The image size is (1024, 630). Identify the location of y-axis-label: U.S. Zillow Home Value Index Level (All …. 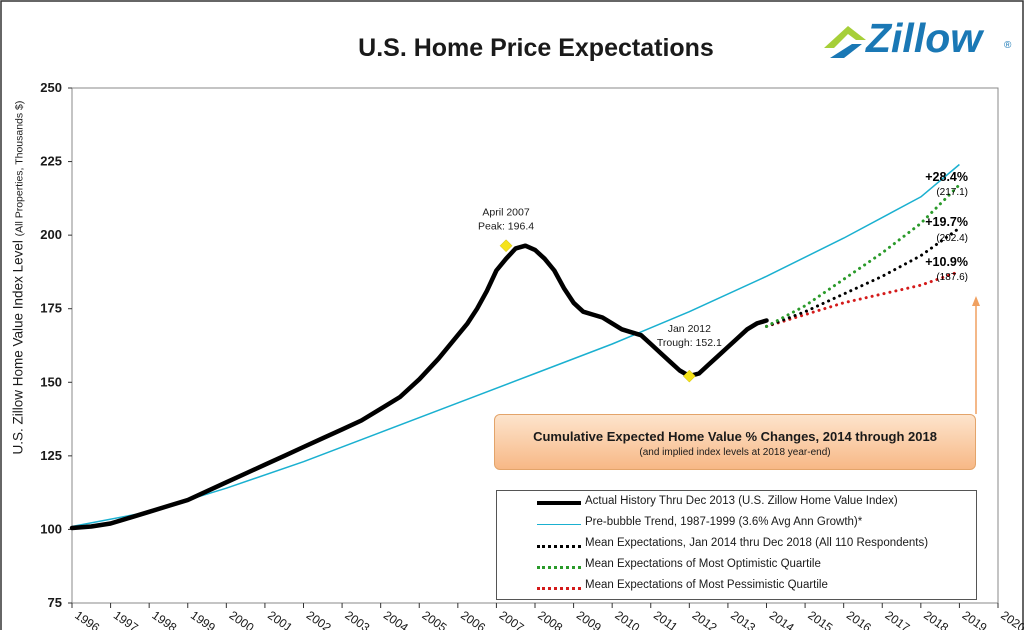
(18, 278).